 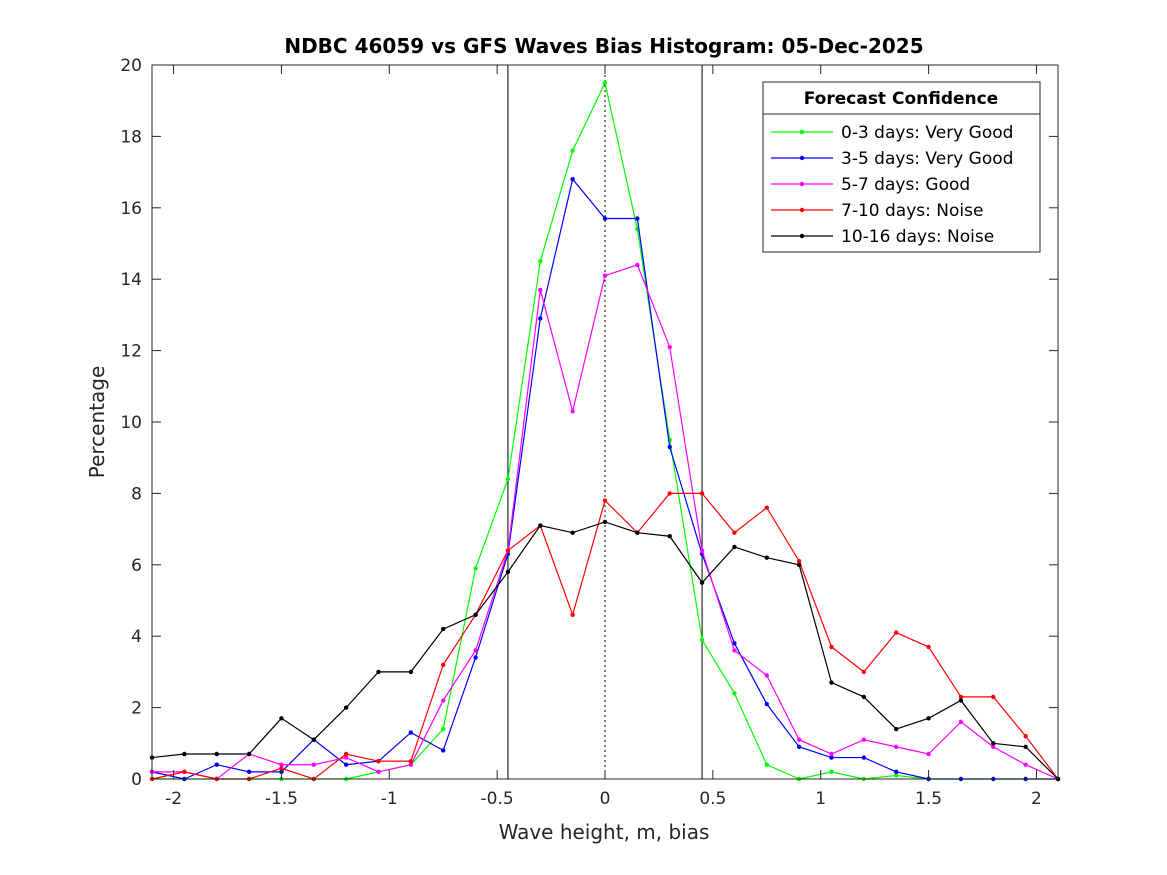 What do you see at coordinates (131, 280) in the screenshot?
I see `y-tick-label: 14` at bounding box center [131, 280].